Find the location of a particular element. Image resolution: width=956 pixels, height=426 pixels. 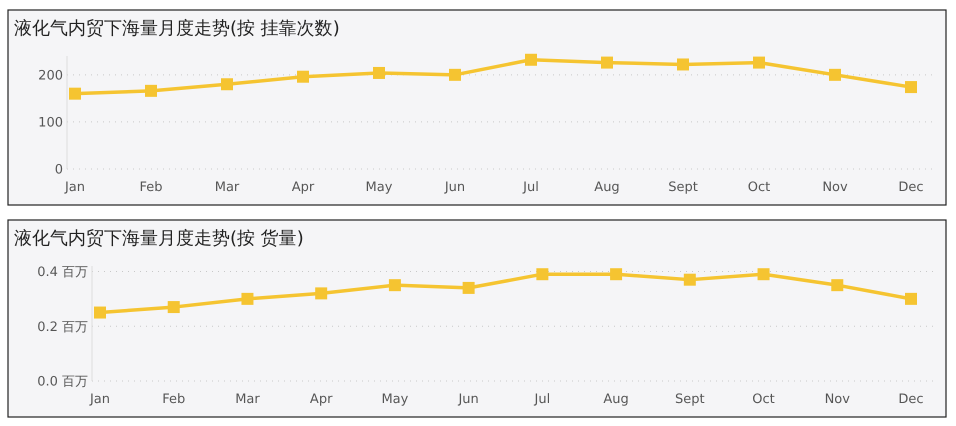

y-tick-label: 0 is located at coordinates (58, 170).